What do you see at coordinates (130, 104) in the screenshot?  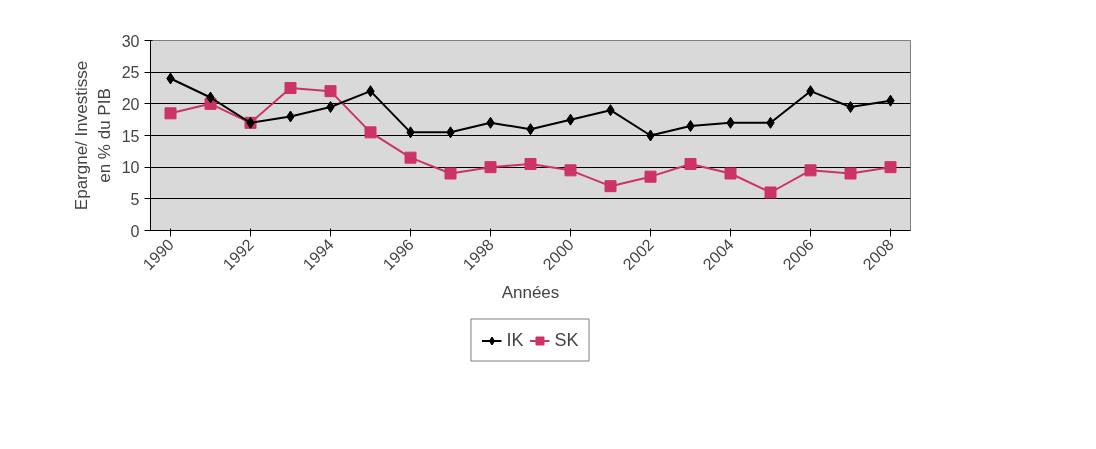 I see `y-tick-label: 20` at bounding box center [130, 104].